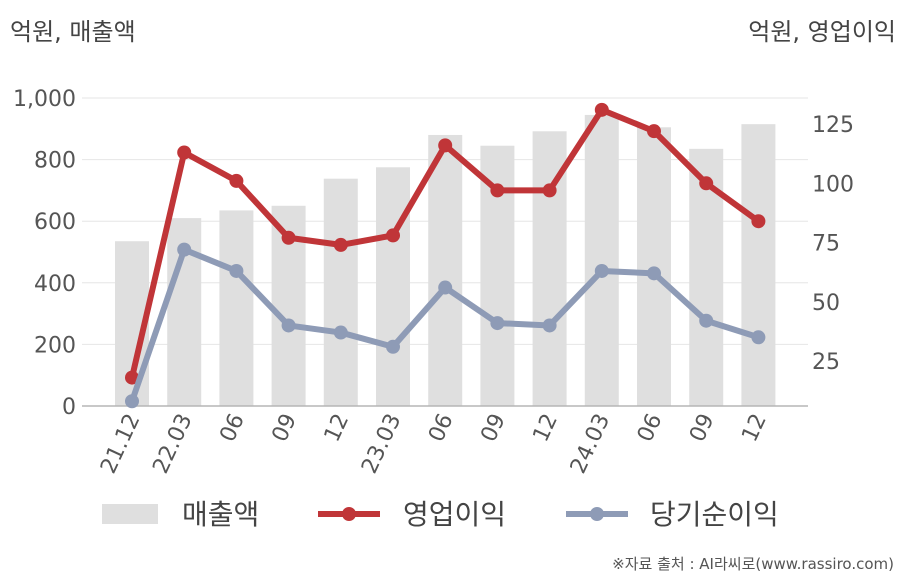  What do you see at coordinates (753, 564) in the screenshot?
I see `source-credit: ※자료 출처 : AI라씨로(www.rassiro.com)` at bounding box center [753, 564].